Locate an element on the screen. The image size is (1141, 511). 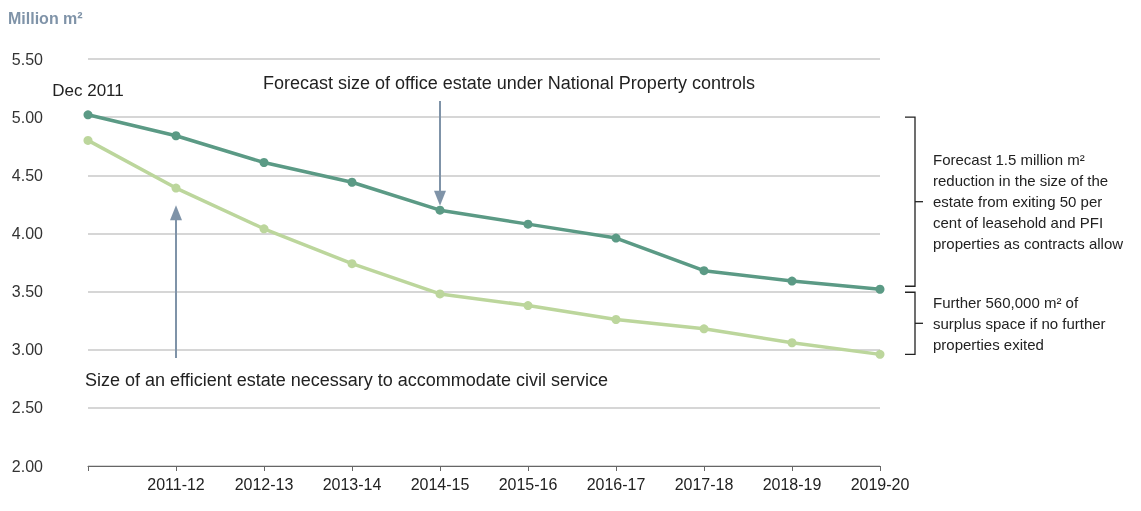
y-tick-label: 4.00 is located at coordinates (27, 233).